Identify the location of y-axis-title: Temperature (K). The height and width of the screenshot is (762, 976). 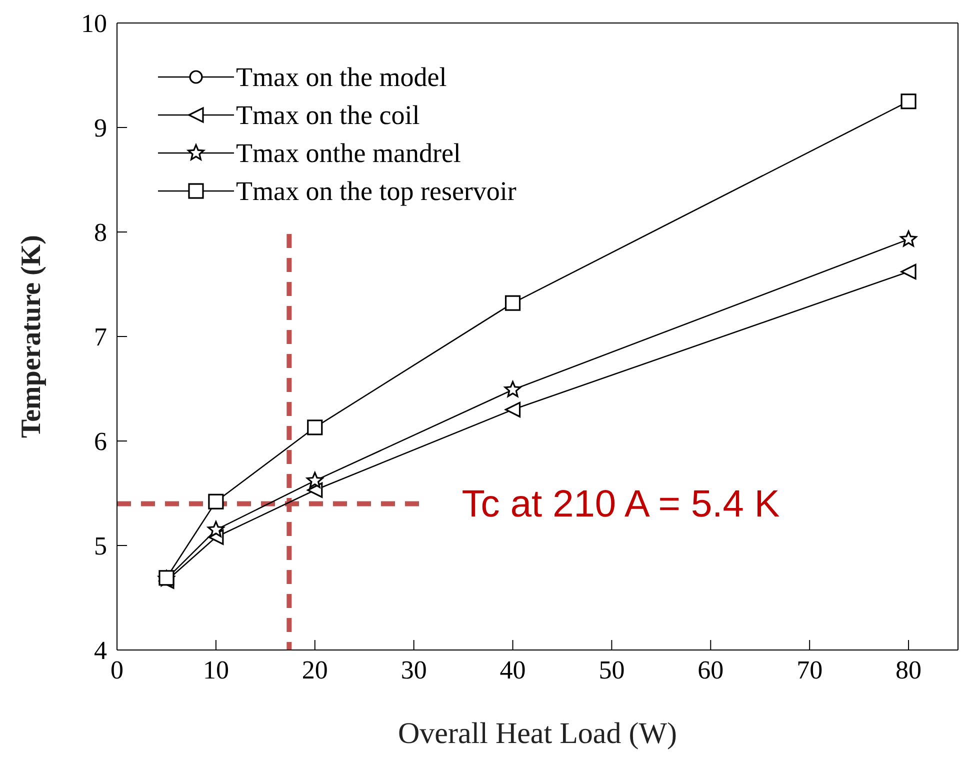
(31, 336).